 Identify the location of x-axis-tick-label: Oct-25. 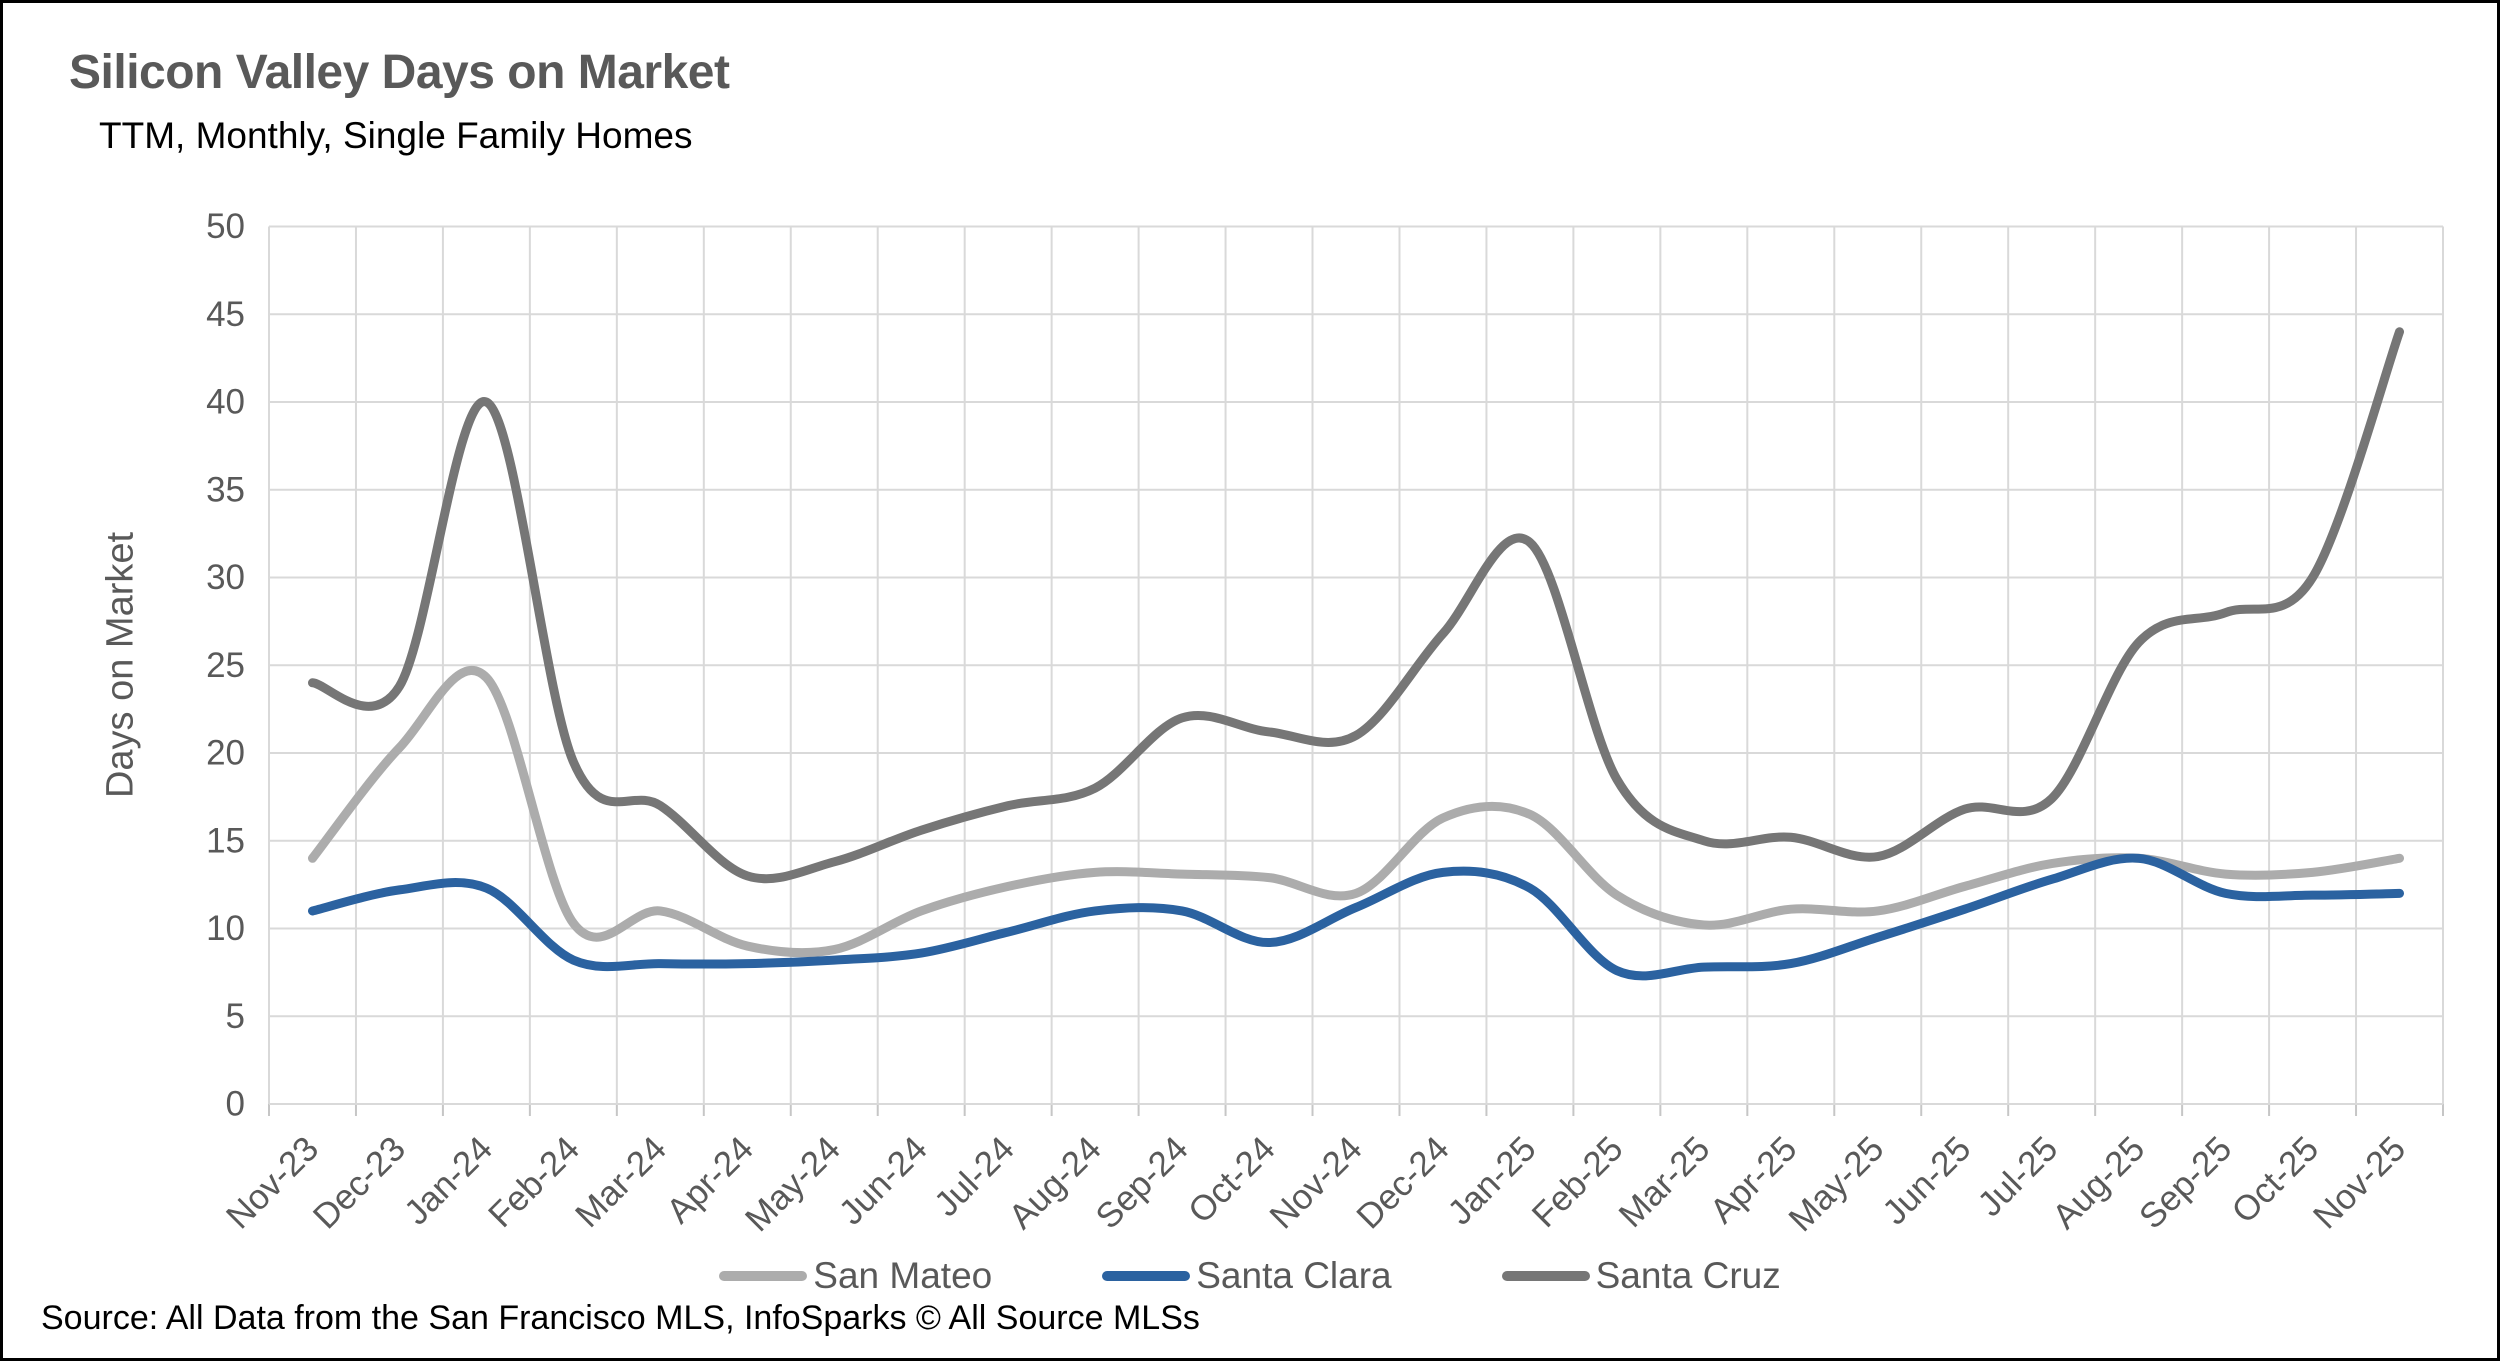
(2275, 1180).